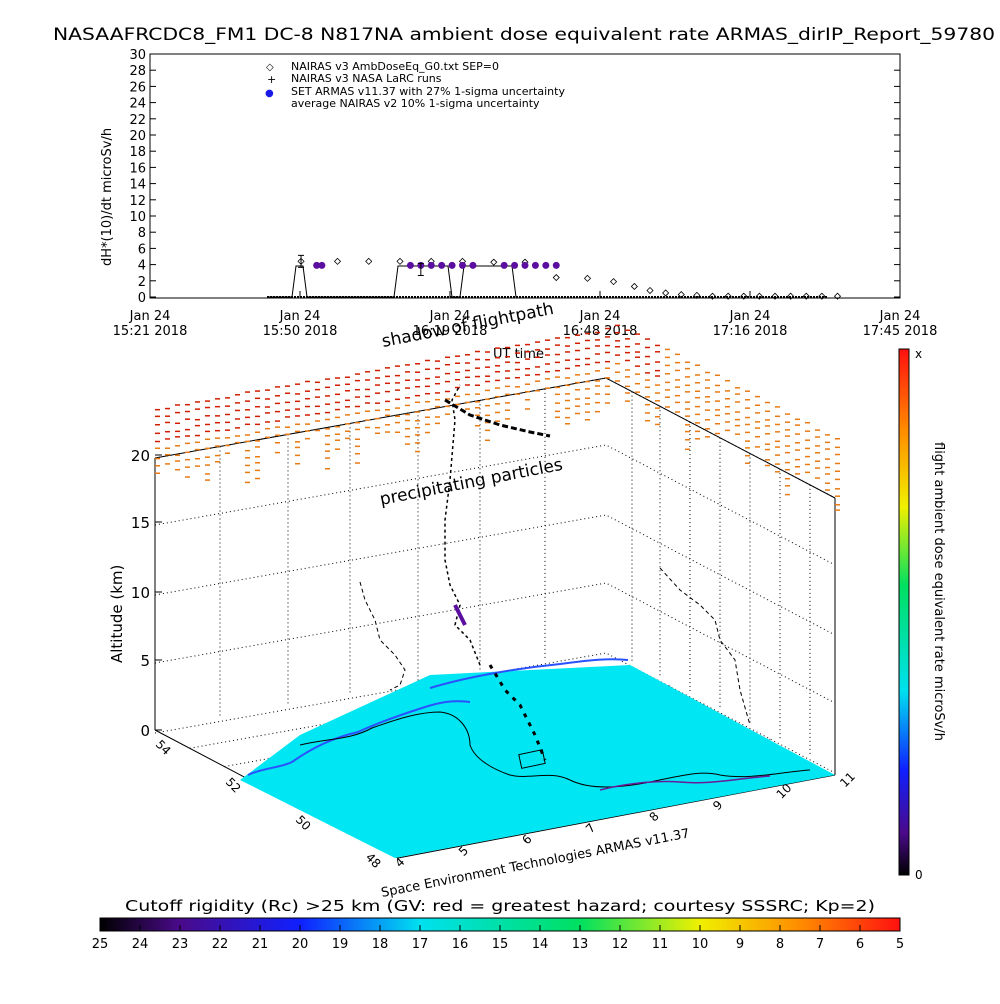  Describe the element at coordinates (555, 572) in the screenshot. I see `flight-path` at that location.